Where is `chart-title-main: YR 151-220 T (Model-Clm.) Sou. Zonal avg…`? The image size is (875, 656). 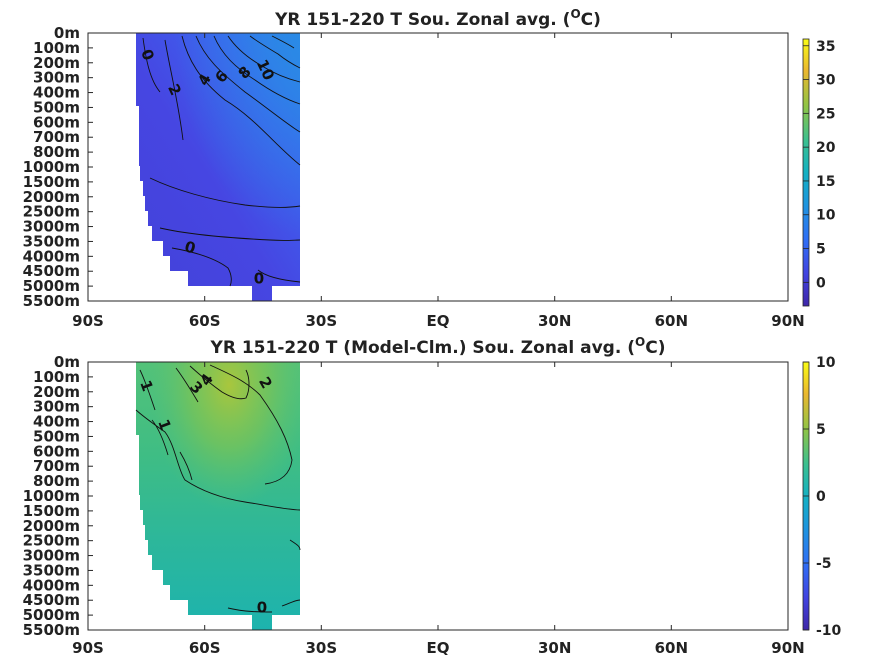
chart-title-main: YR 151-220 T (Model-Clm.) Sou. Zonal avg… is located at coordinates (423, 348).